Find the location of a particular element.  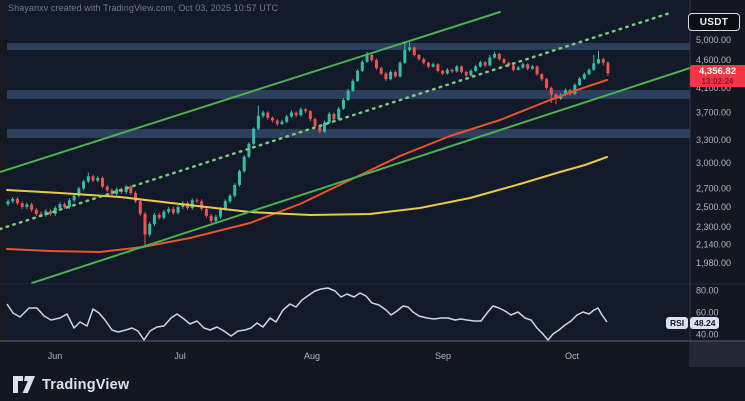

month-tick-label: Sep is located at coordinates (443, 356).